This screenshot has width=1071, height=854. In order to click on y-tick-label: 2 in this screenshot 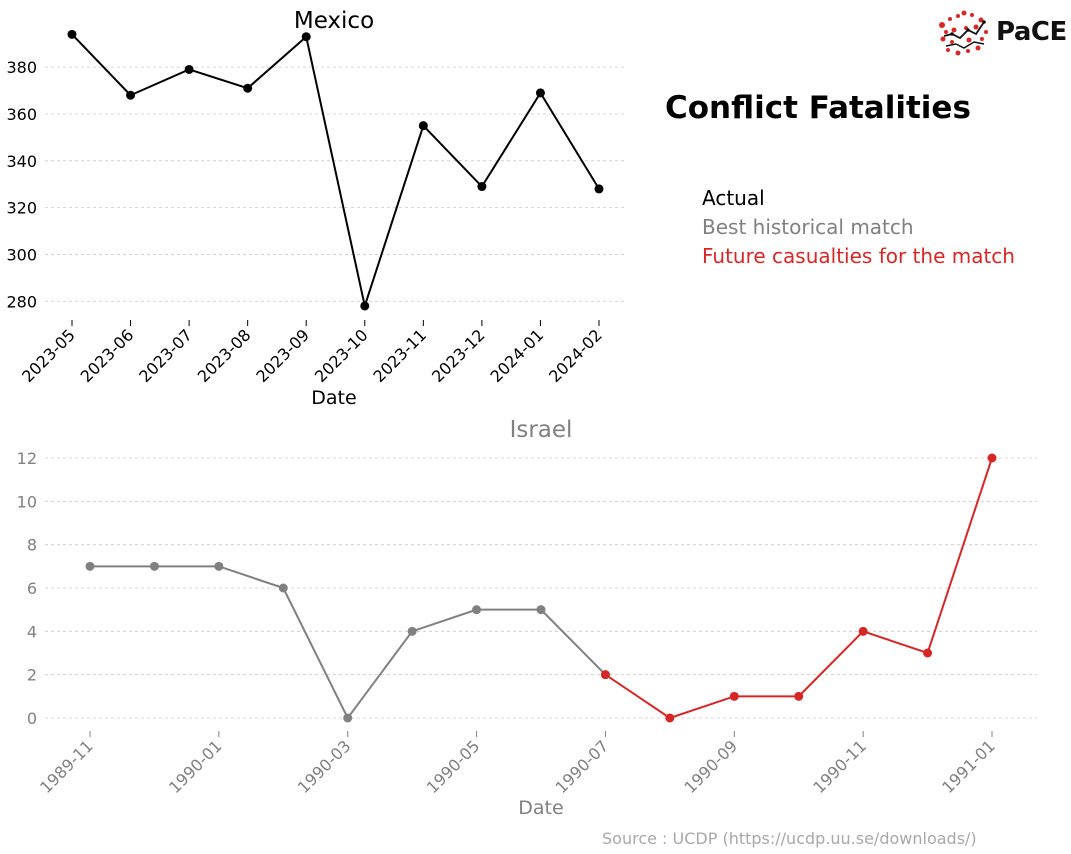, I will do `click(32, 675)`.